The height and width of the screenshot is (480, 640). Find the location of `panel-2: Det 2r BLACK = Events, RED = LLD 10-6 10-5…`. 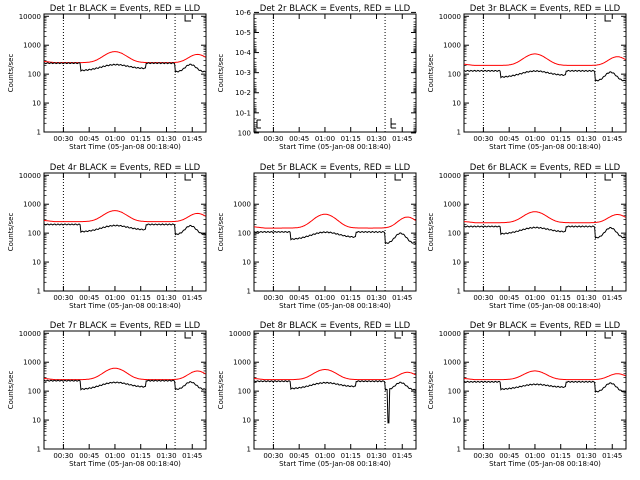

panel-2: Det 2r BLACK = Events, RED = LLD 10-6 10-5… is located at coordinates (317, 77).